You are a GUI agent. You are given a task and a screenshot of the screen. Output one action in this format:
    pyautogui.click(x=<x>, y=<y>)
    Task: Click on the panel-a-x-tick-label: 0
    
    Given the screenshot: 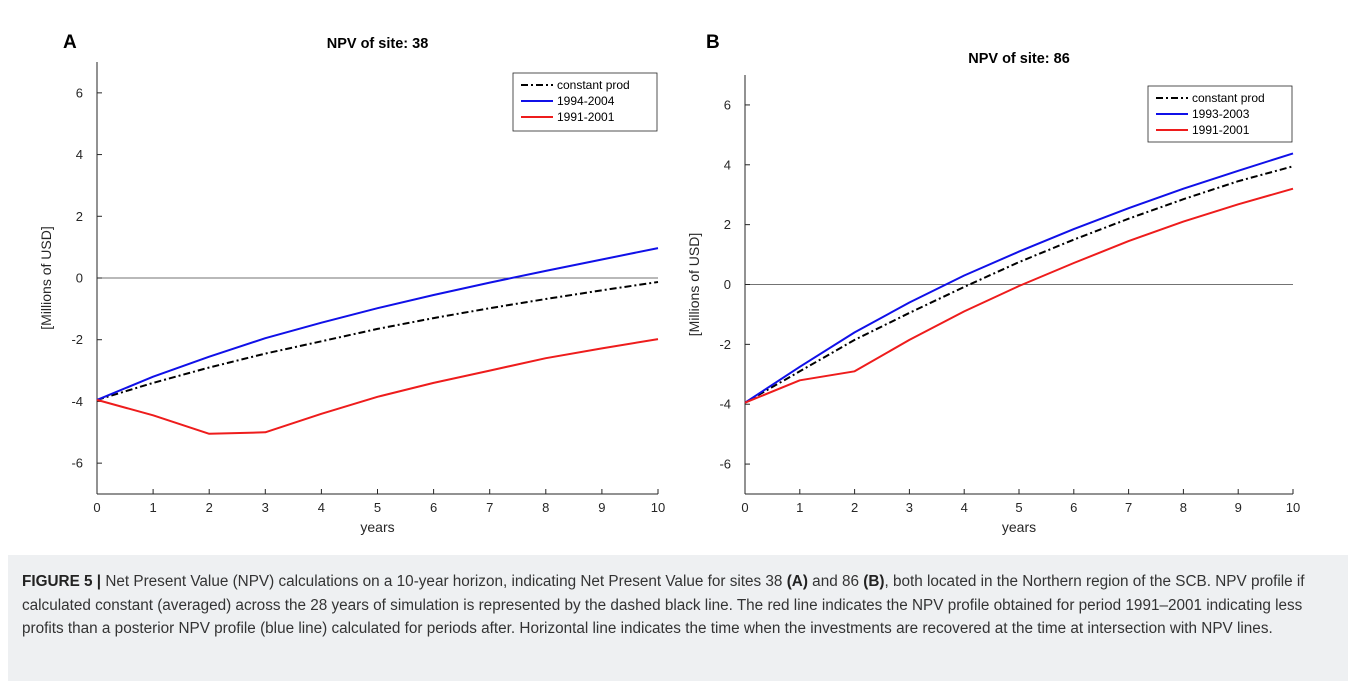 What is the action you would take?
    pyautogui.click(x=96, y=507)
    